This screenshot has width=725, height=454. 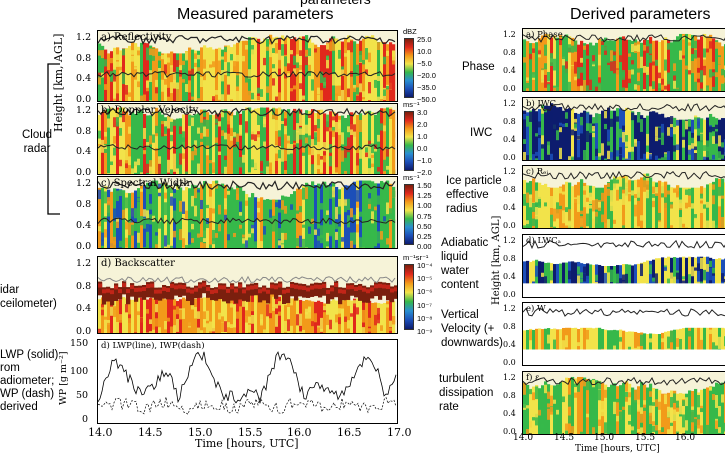 What do you see at coordinates (422, 124) in the screenshot?
I see `colorbar-tick-2-1: 2.0` at bounding box center [422, 124].